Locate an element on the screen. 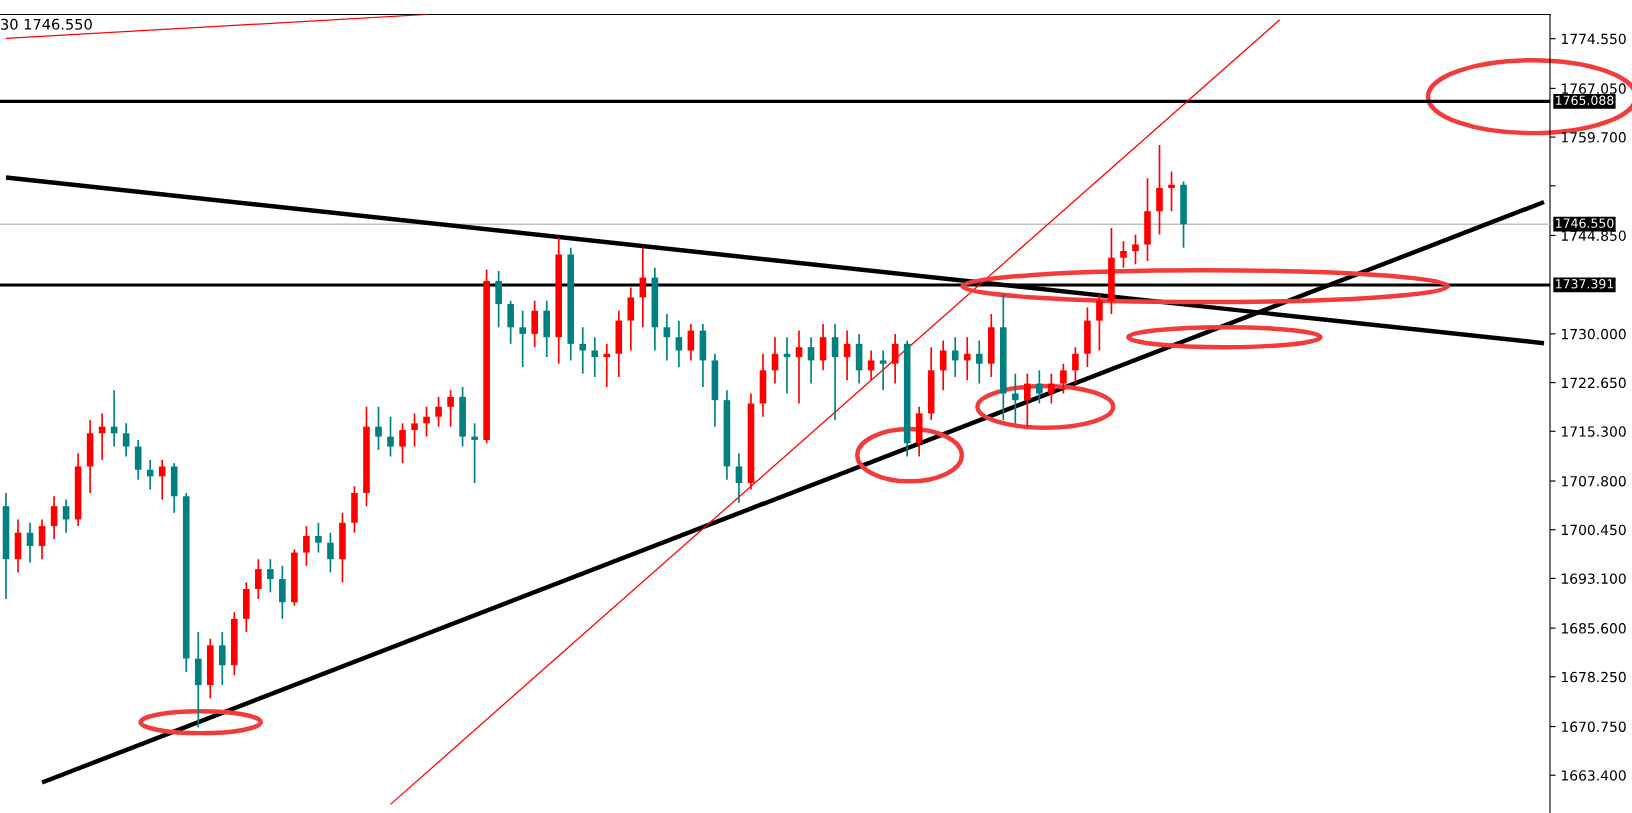 The width and height of the screenshot is (1632, 813). y-tick-label: 1759.700 is located at coordinates (1593, 137).